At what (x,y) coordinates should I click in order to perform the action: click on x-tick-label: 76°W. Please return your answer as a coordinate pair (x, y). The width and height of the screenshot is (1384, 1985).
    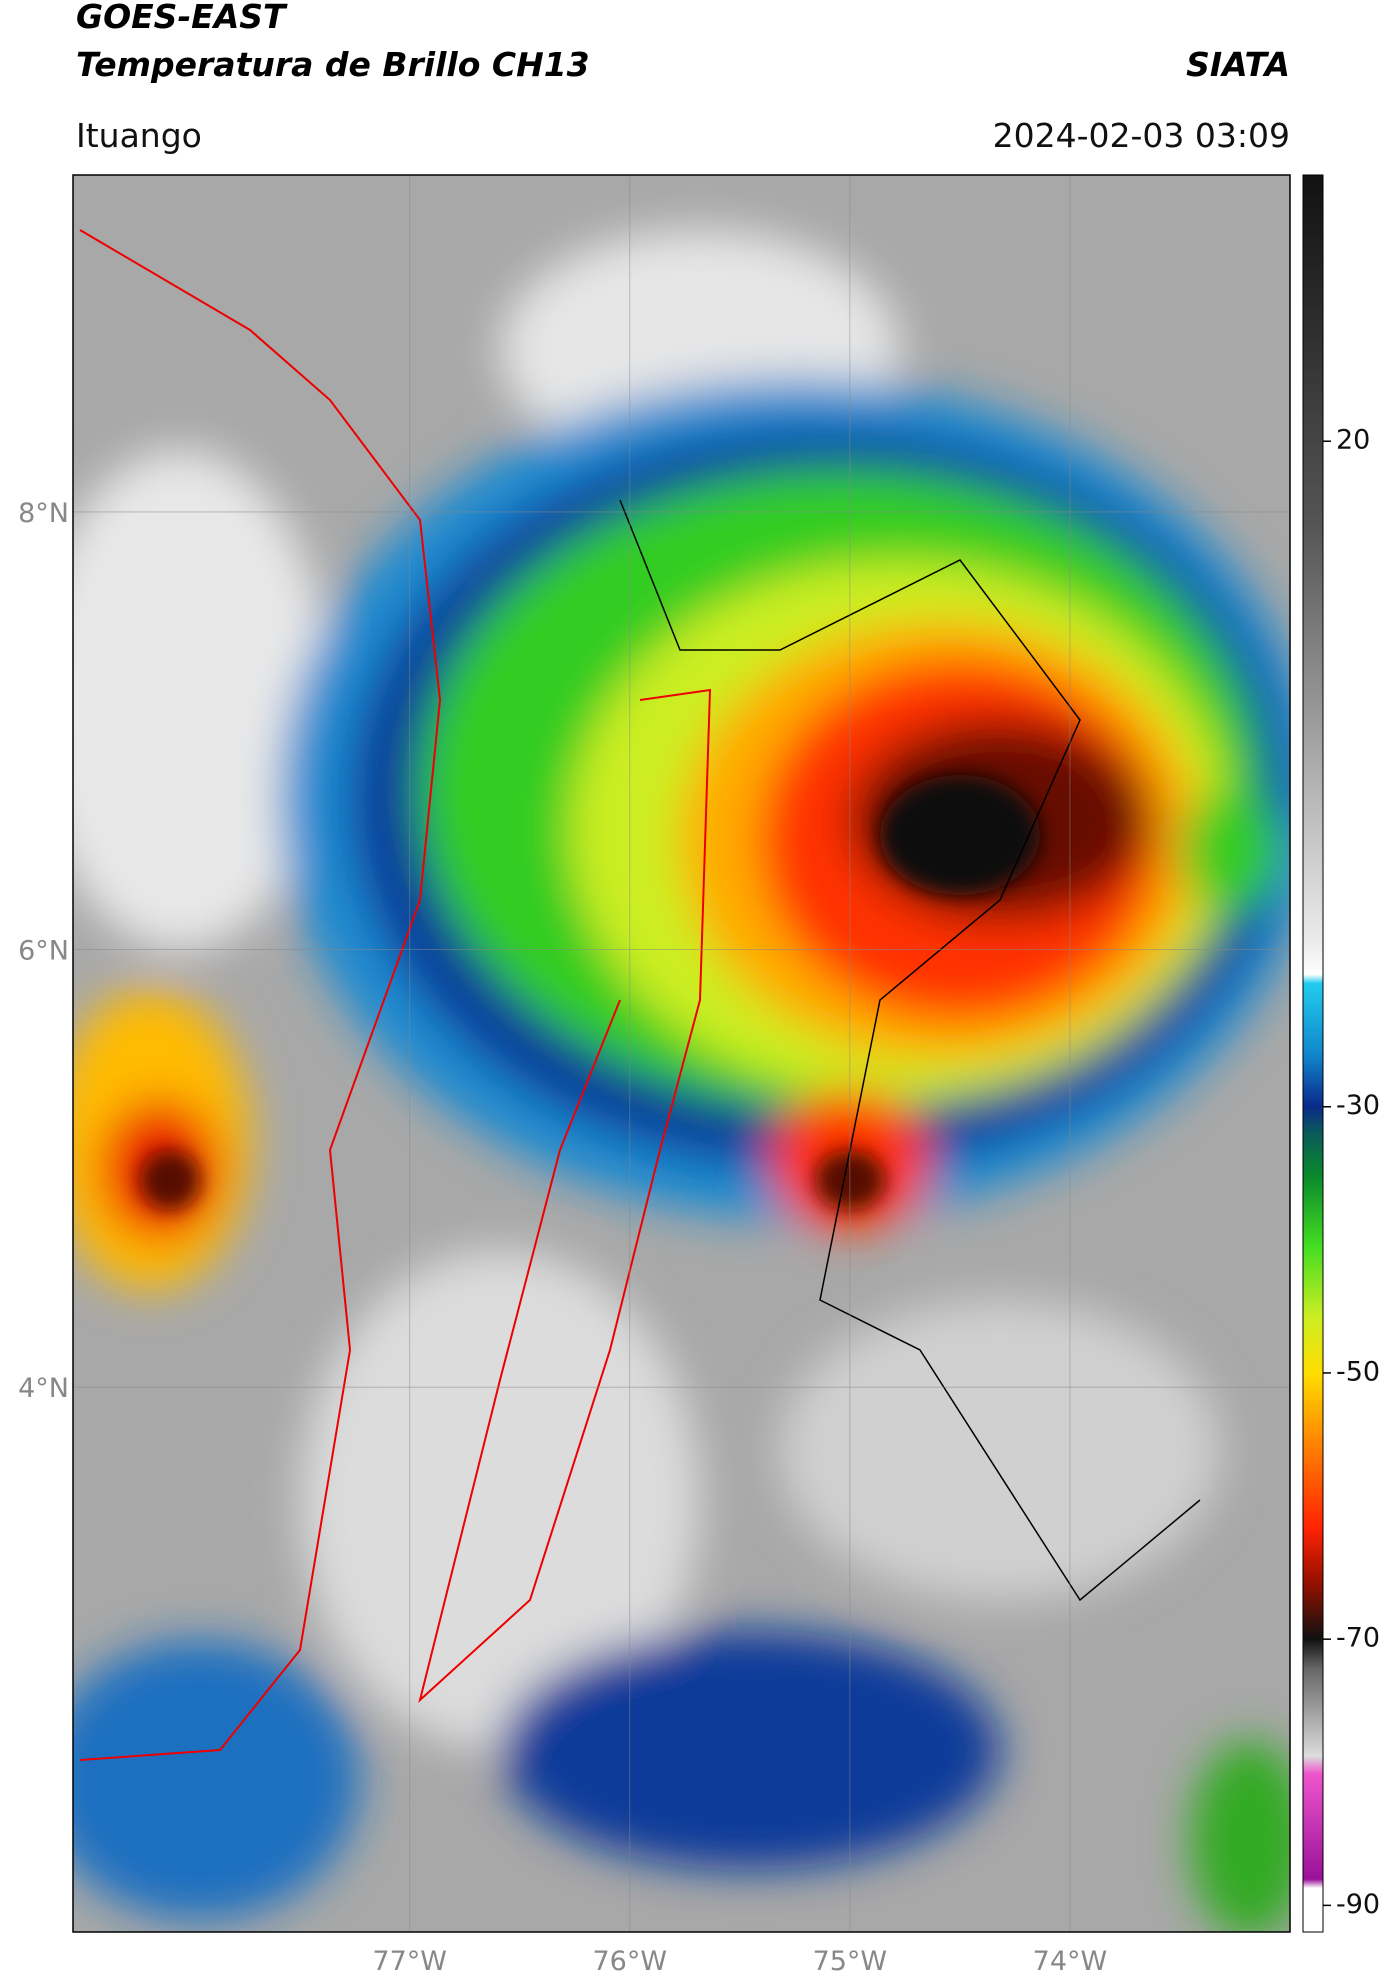
    Looking at the image, I should click on (630, 1961).